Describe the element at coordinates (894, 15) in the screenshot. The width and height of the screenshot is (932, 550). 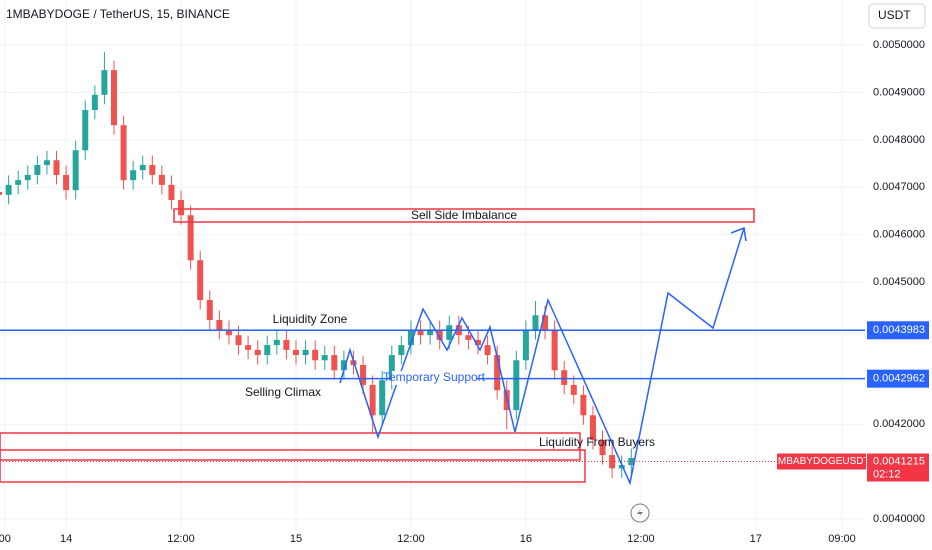
I see `currency: USDT` at that location.